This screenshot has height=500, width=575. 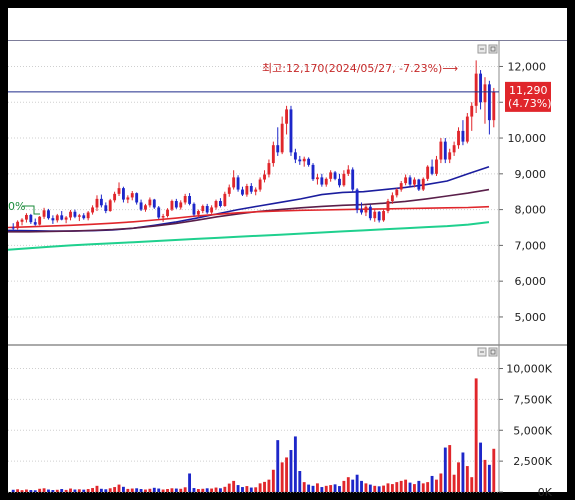 What do you see at coordinates (531, 281) in the screenshot?
I see `price-tick-label: 6,000` at bounding box center [531, 281].